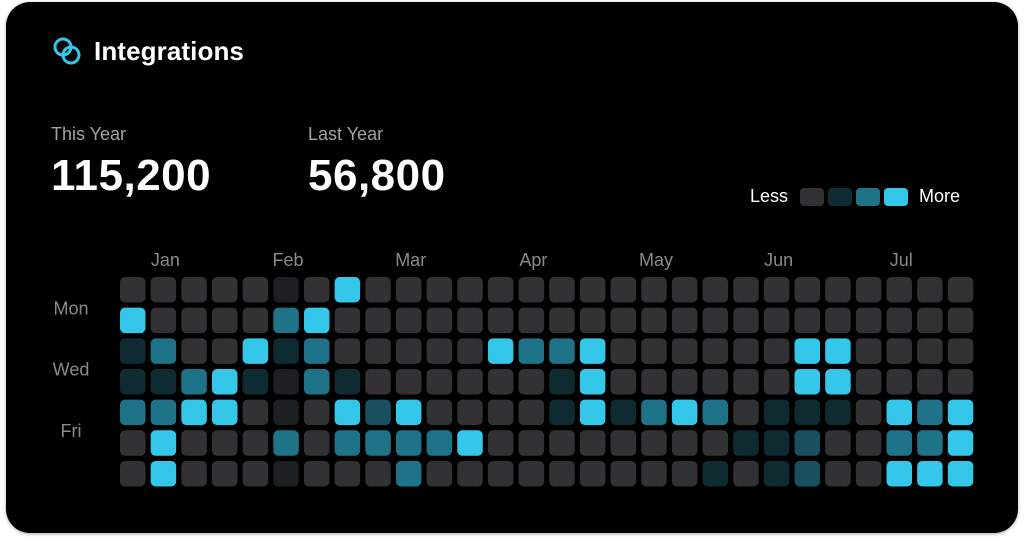  What do you see at coordinates (89, 134) in the screenshot?
I see `this-year-label: This Year` at bounding box center [89, 134].